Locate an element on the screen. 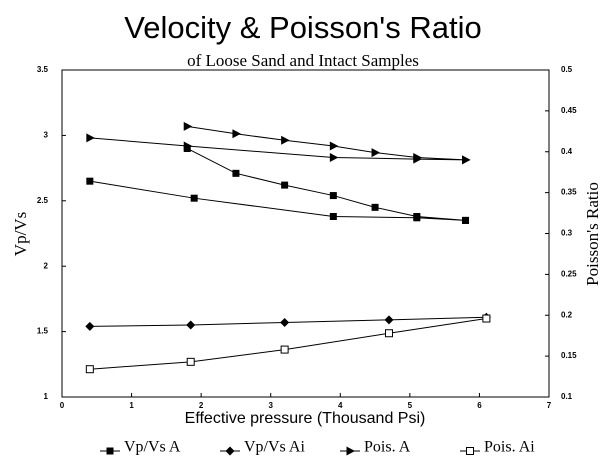 The height and width of the screenshot is (468, 607). x-tick-label: 0 is located at coordinates (62, 405).